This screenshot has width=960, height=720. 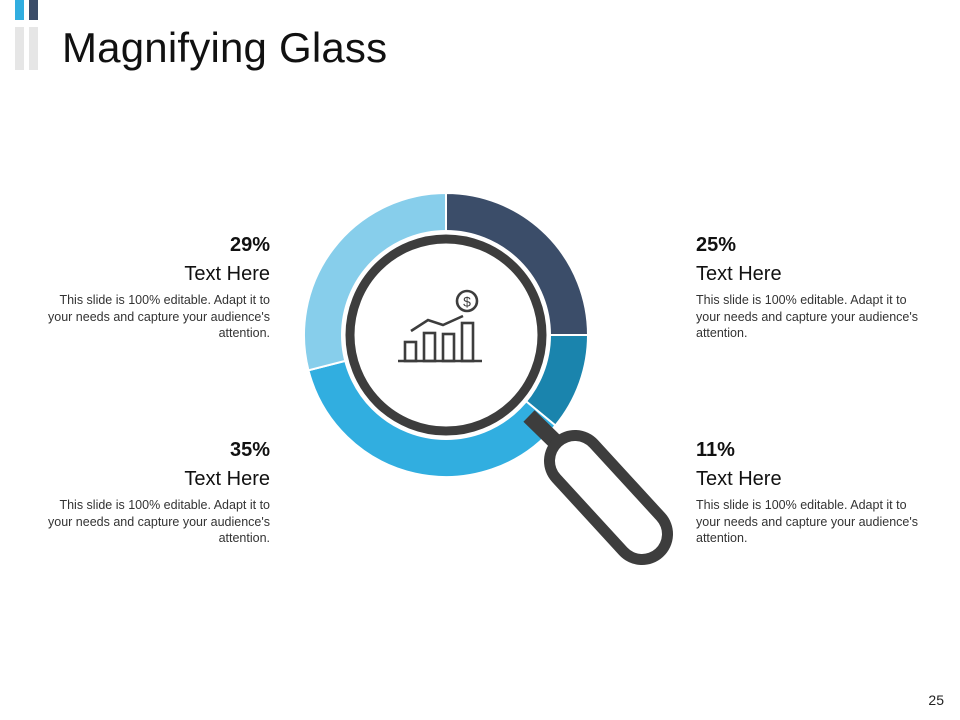 What do you see at coordinates (608, 497) in the screenshot?
I see `glass-handle-inner` at bounding box center [608, 497].